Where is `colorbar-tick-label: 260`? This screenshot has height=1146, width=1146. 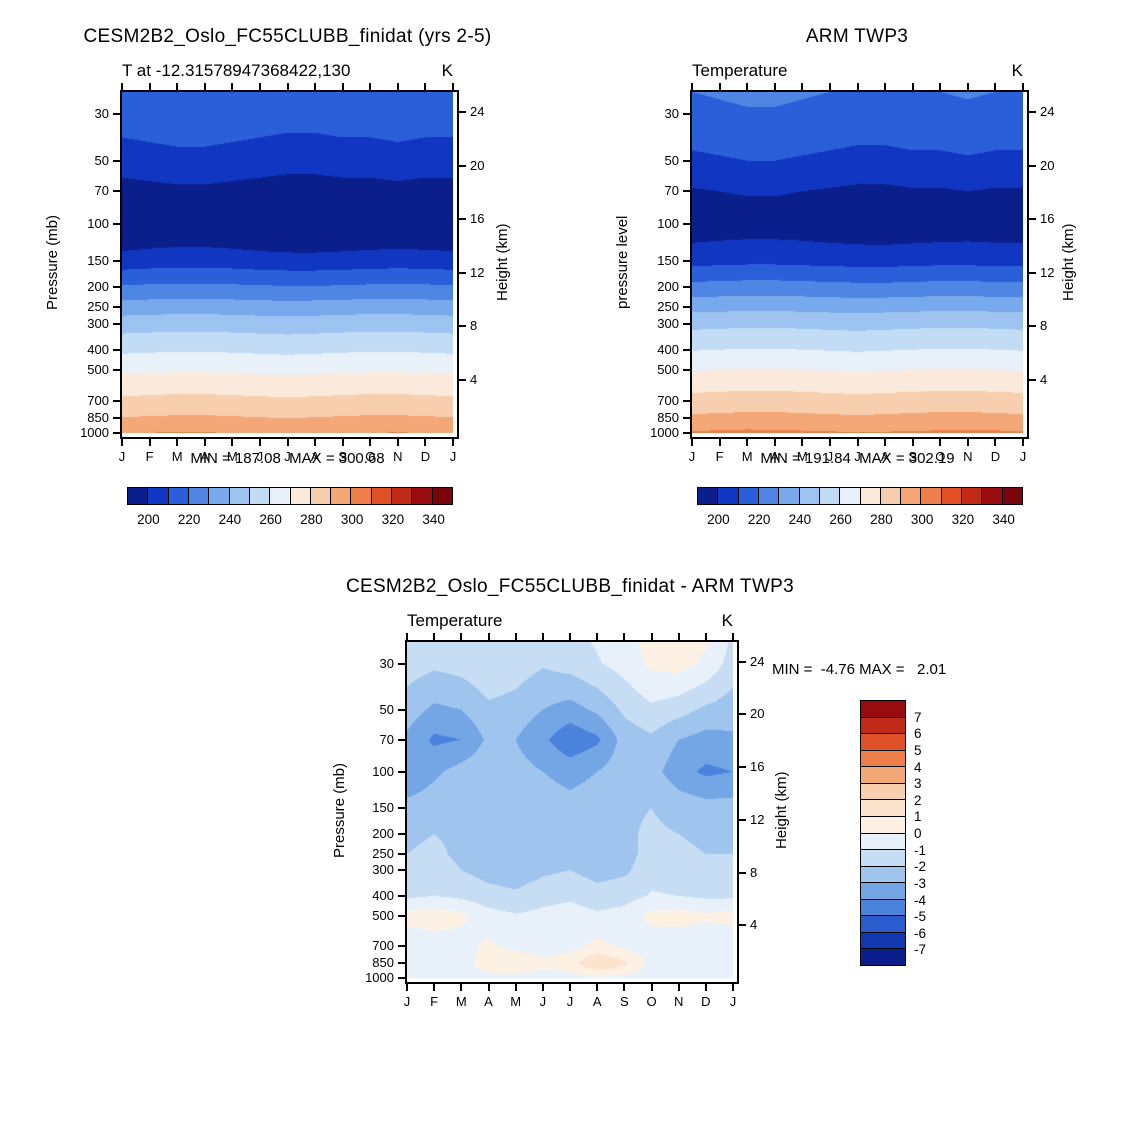
colorbar-tick-label: 260 is located at coordinates (270, 519).